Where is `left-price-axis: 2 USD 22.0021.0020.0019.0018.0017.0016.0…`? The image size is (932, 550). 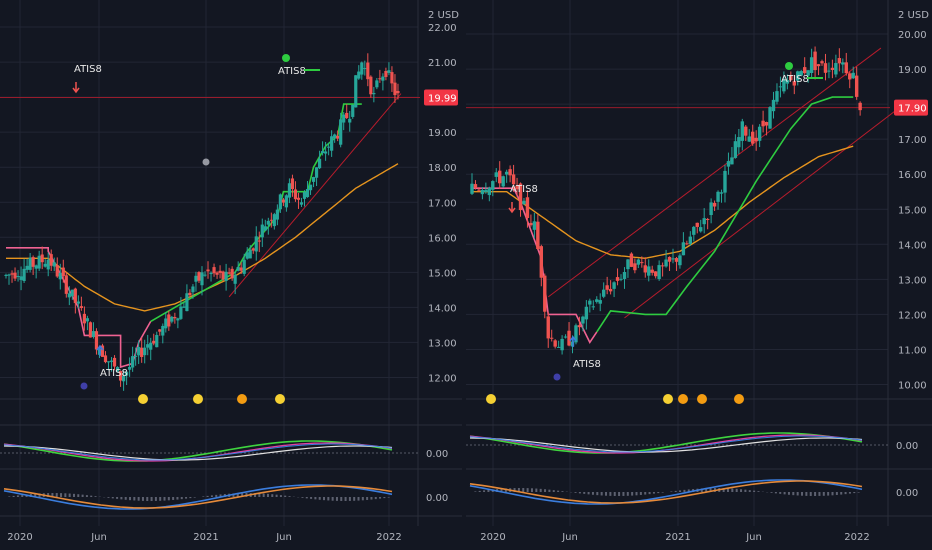
left-price-axis: 2 USD 22.0021.0020.0019.0018.0017.0016.0… is located at coordinates (441, 197).